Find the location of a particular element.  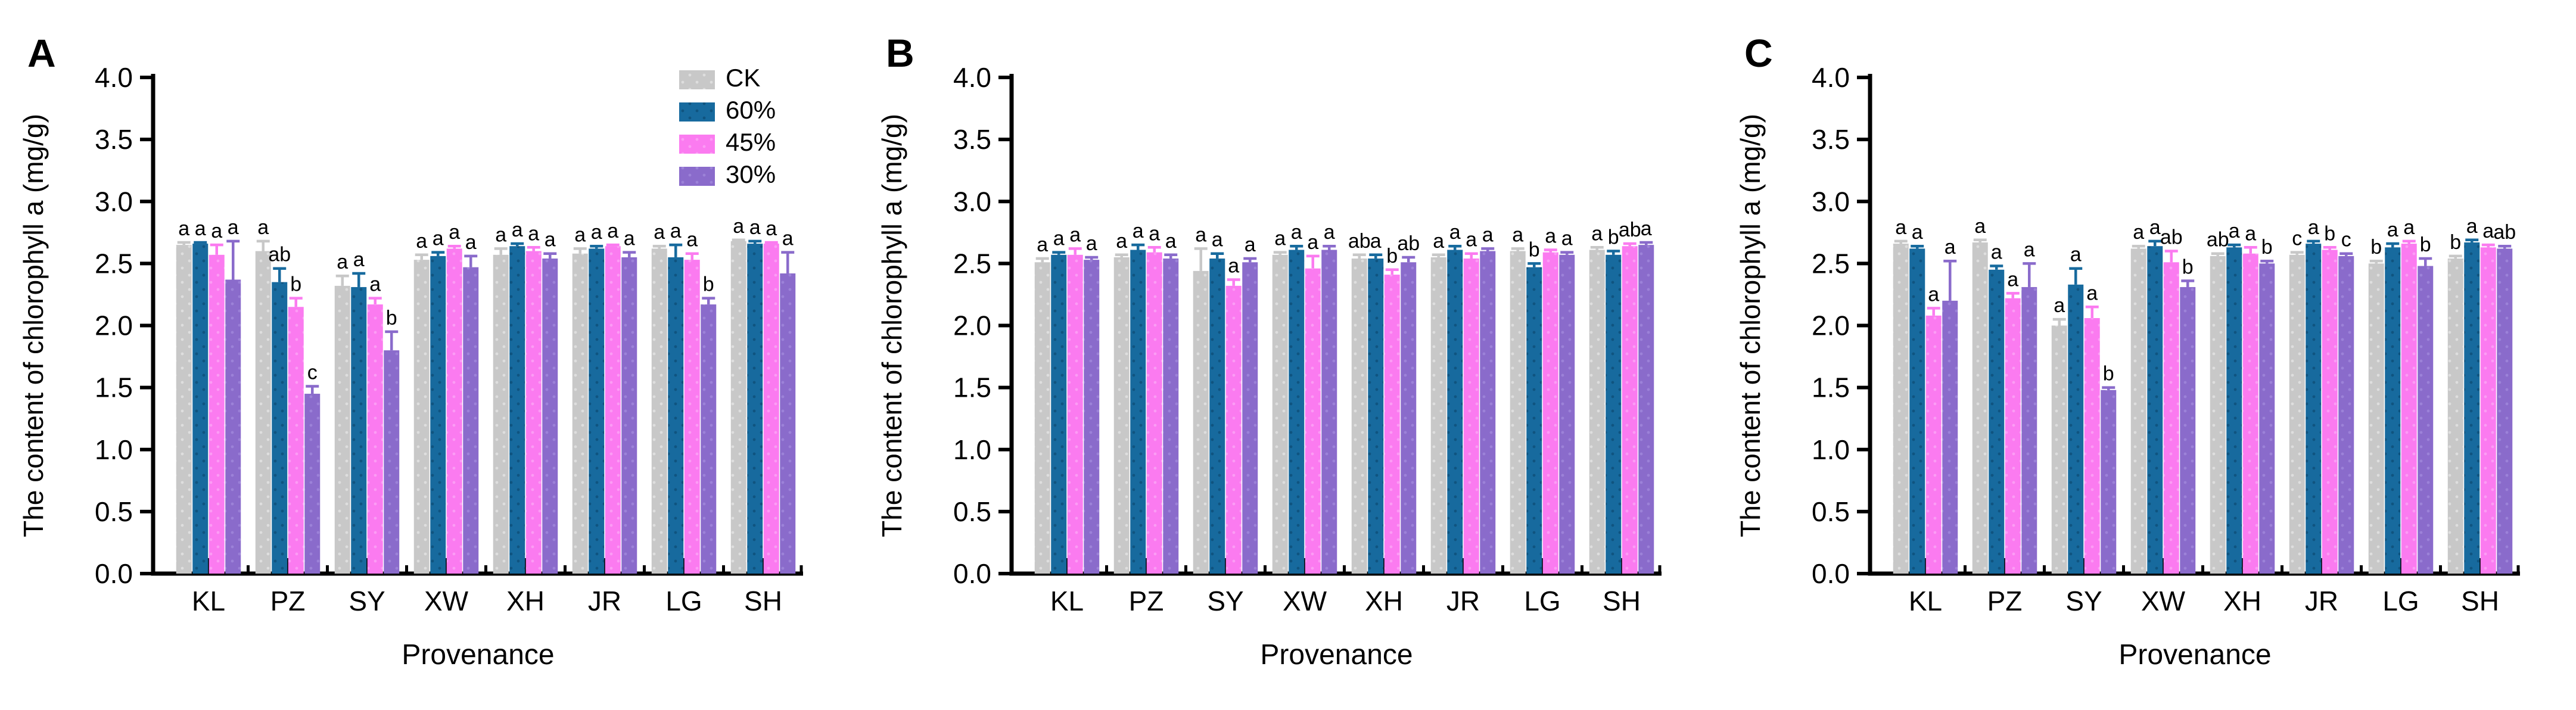

y-tick-label: 0.0 is located at coordinates (114, 573).